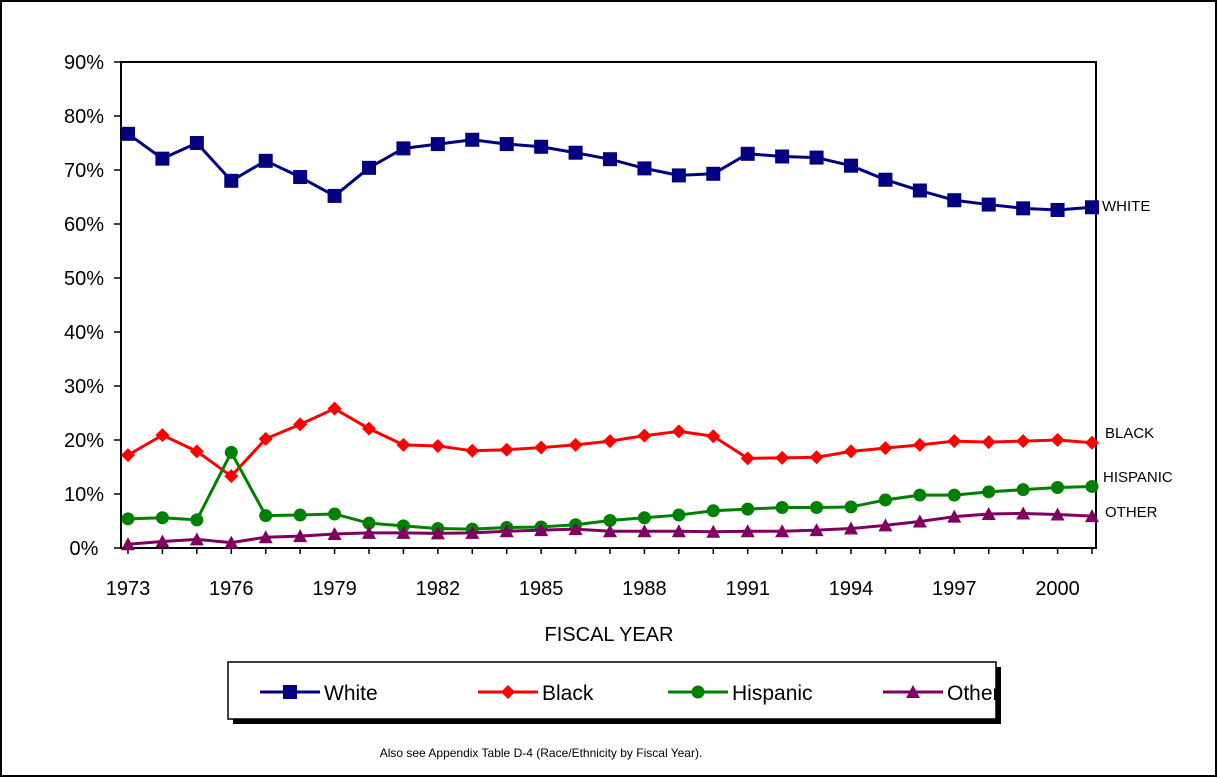 The image size is (1217, 777). I want to click on end-label-other: OTHER, so click(1131, 512).